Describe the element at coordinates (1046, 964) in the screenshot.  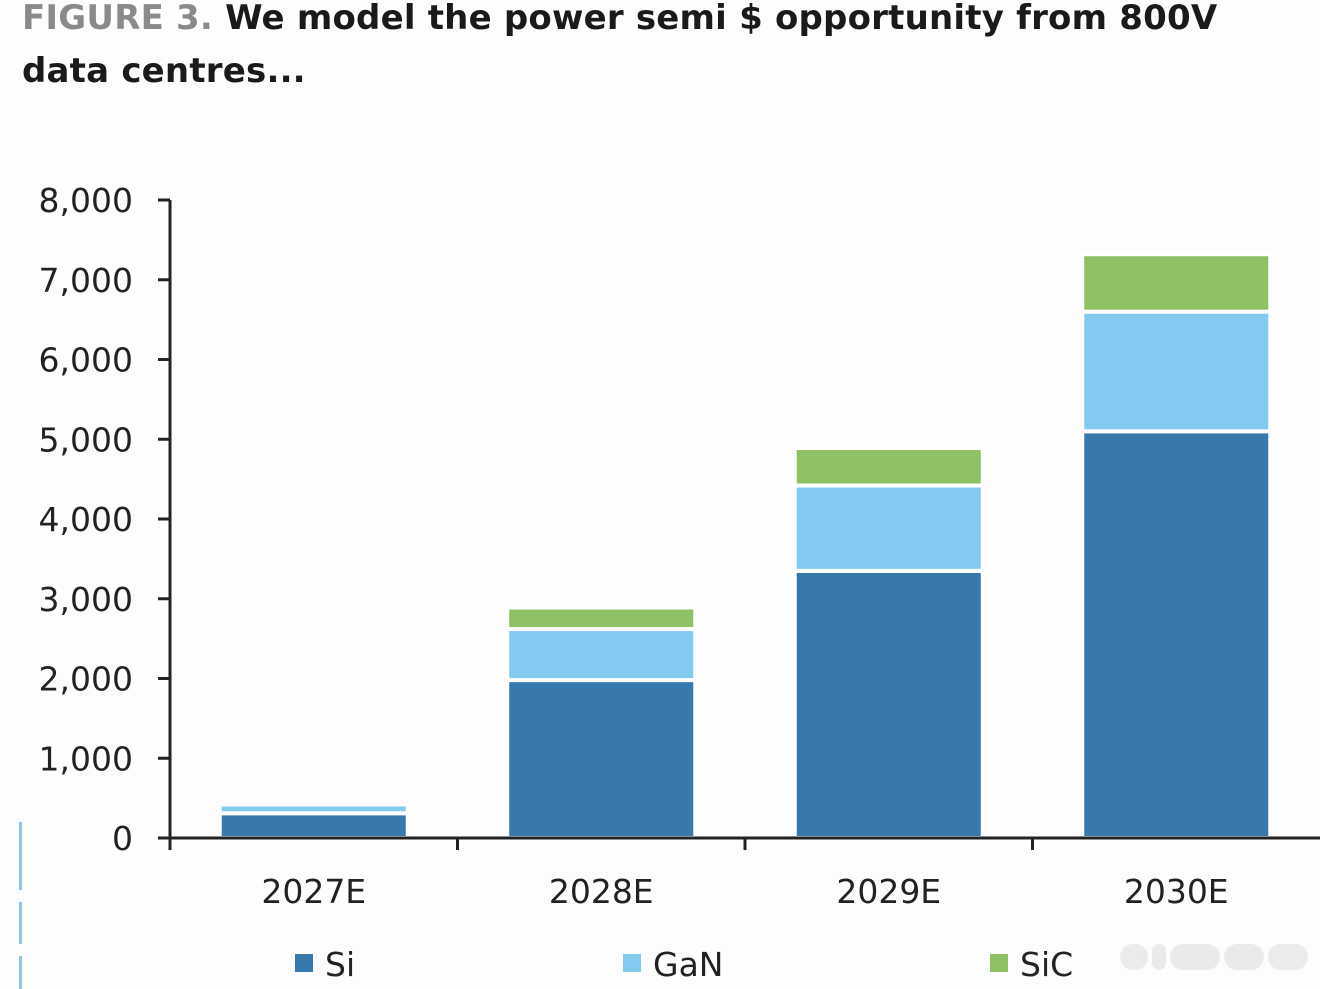
I see `legend-label-sic: SiC` at that location.